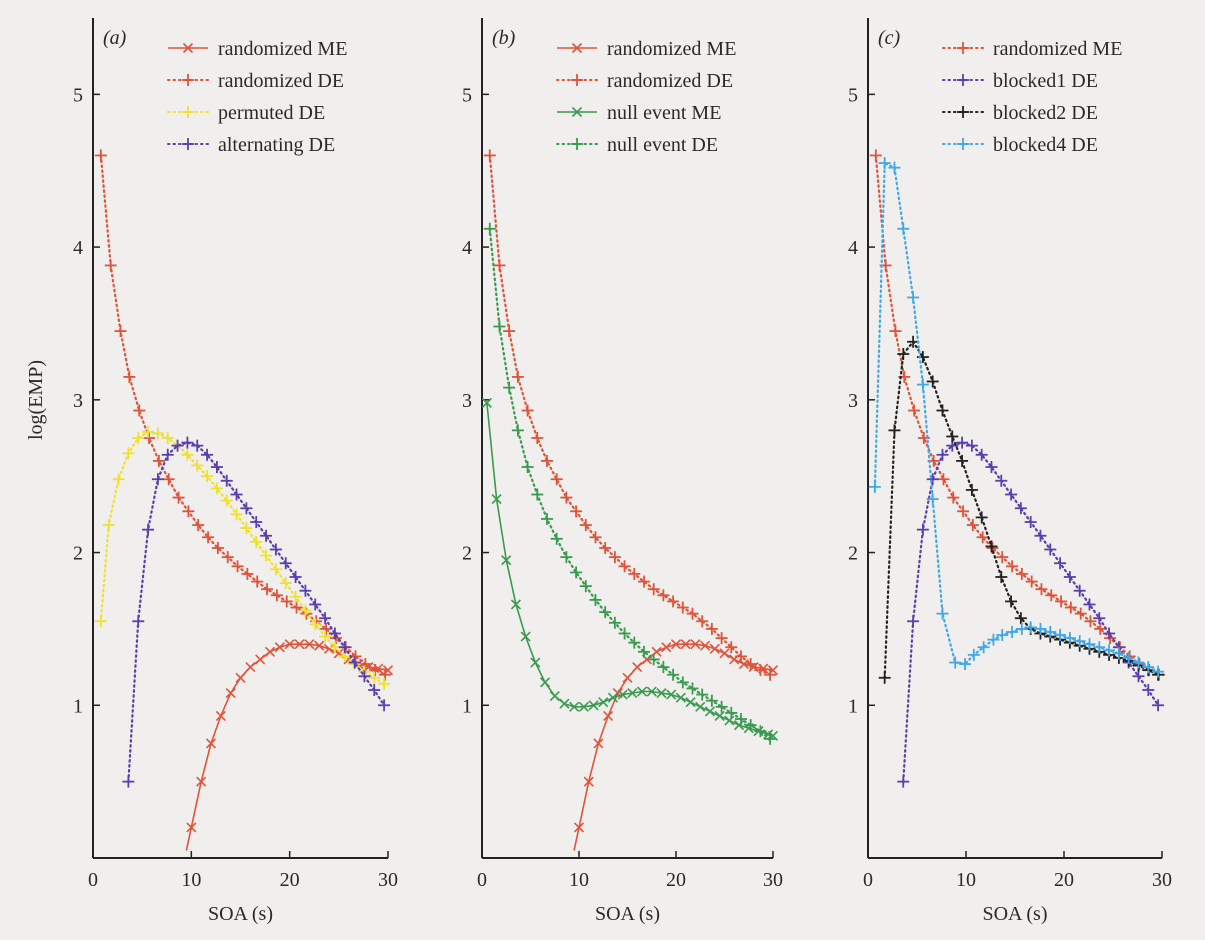 The height and width of the screenshot is (940, 1205). Describe the element at coordinates (1045, 81) in the screenshot. I see `legend-label: blocked1 DE` at that location.